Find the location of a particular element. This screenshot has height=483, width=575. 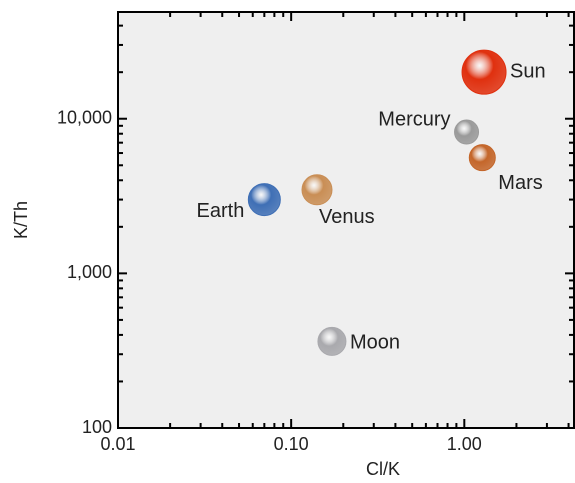

y-axis-title: K/Th is located at coordinates (21, 220).